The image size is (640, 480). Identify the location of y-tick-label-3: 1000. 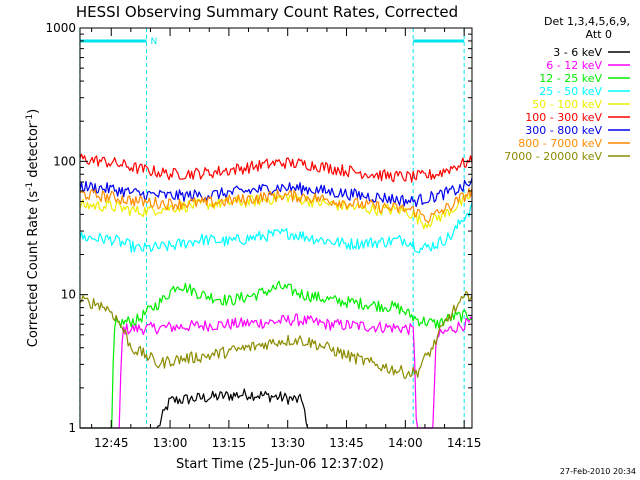
(60, 28).